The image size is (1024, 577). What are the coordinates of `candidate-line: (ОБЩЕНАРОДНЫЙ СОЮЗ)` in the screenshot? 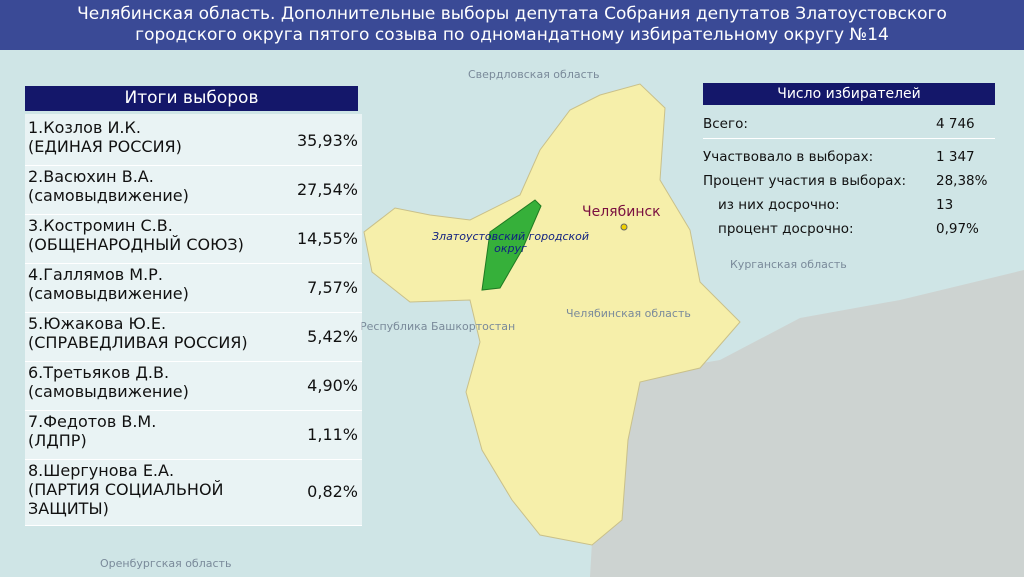 It's located at (136, 244).